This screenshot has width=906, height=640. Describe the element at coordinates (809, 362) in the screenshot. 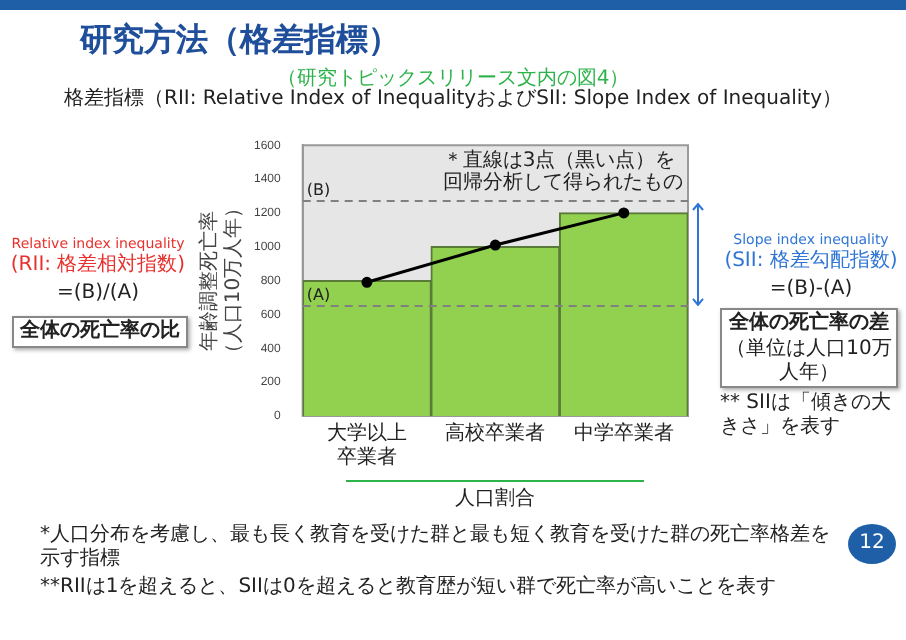

I see `text: （単位は人口10万人年）` at that location.